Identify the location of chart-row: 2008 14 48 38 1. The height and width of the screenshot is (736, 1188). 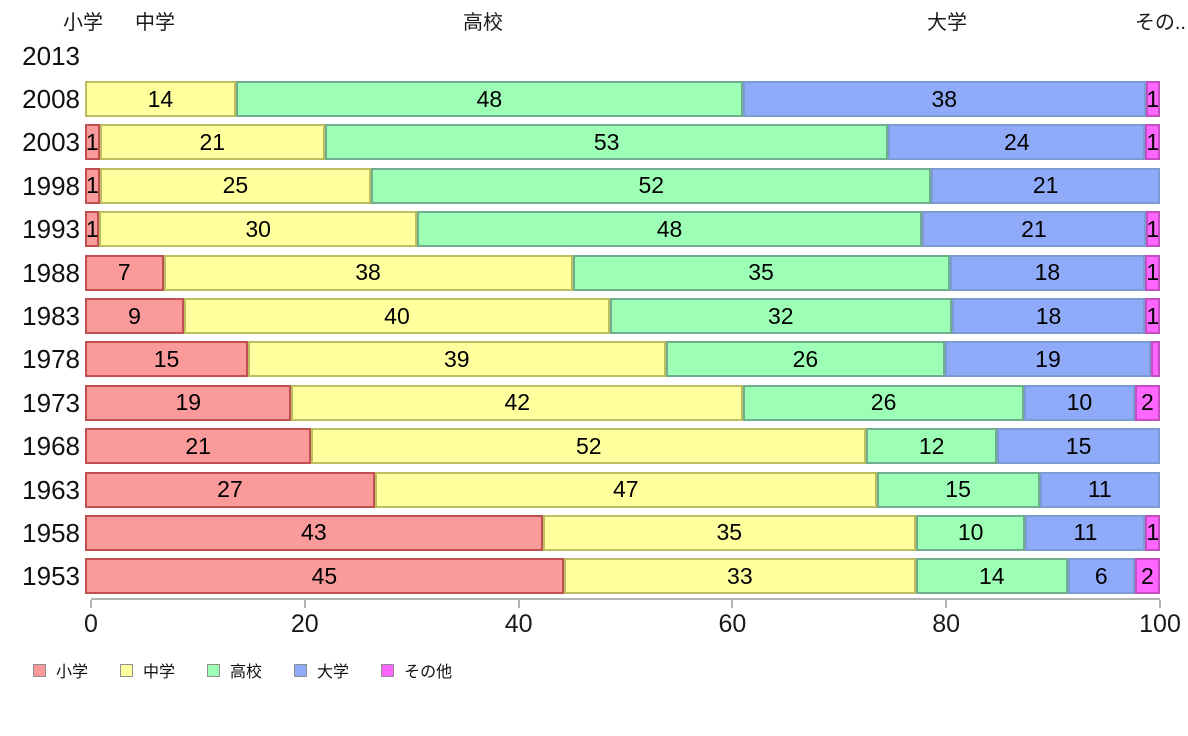
(594, 98).